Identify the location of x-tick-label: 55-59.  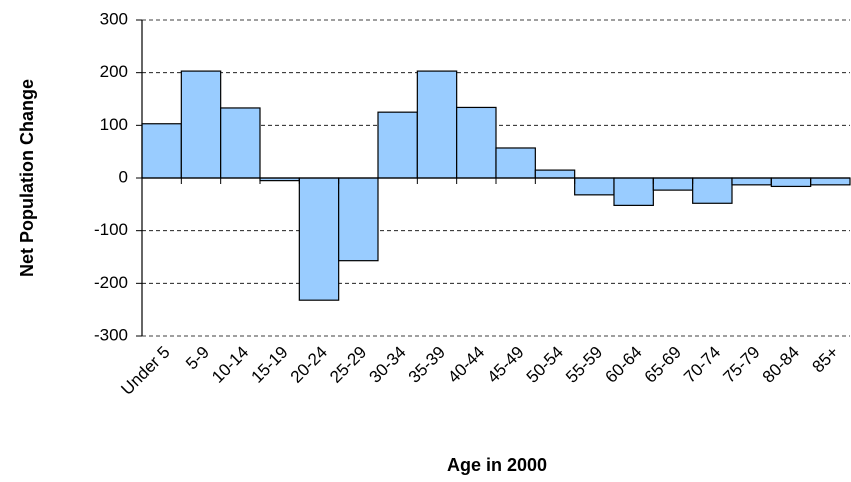
(584, 365).